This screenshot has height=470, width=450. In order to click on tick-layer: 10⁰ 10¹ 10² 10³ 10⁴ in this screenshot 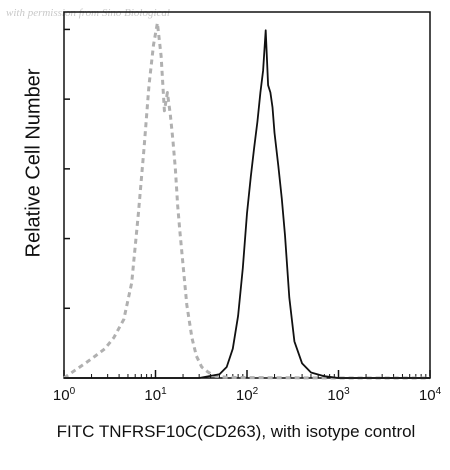, I will do `click(247, 395)`.